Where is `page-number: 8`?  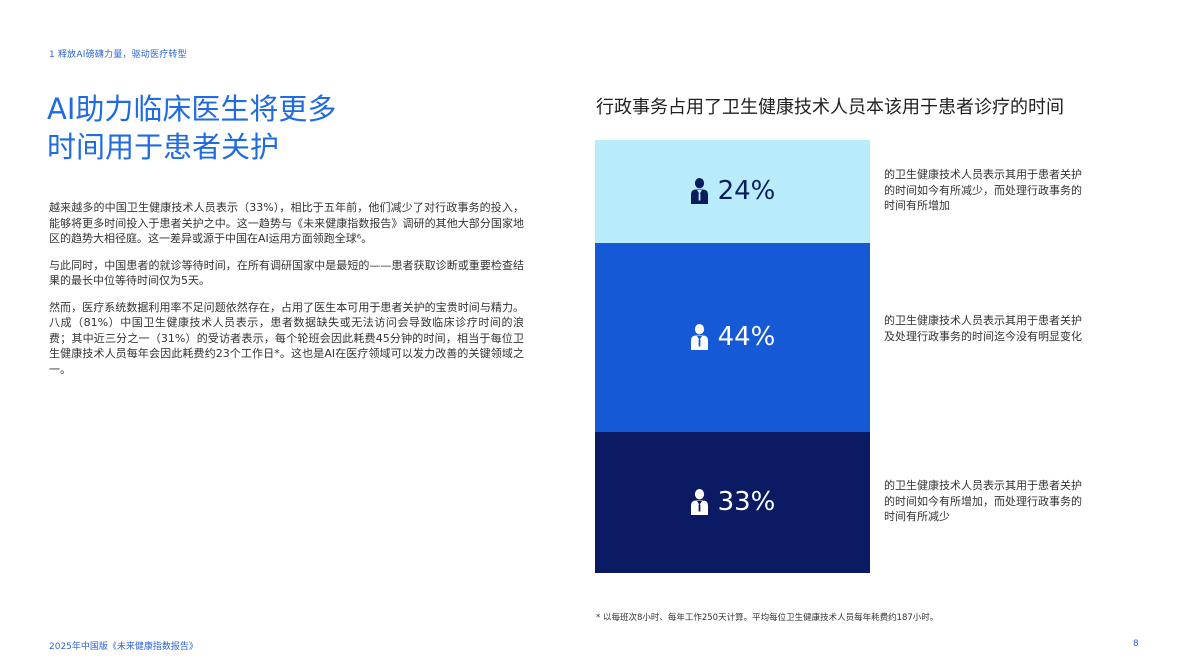 page-number: 8 is located at coordinates (1136, 644).